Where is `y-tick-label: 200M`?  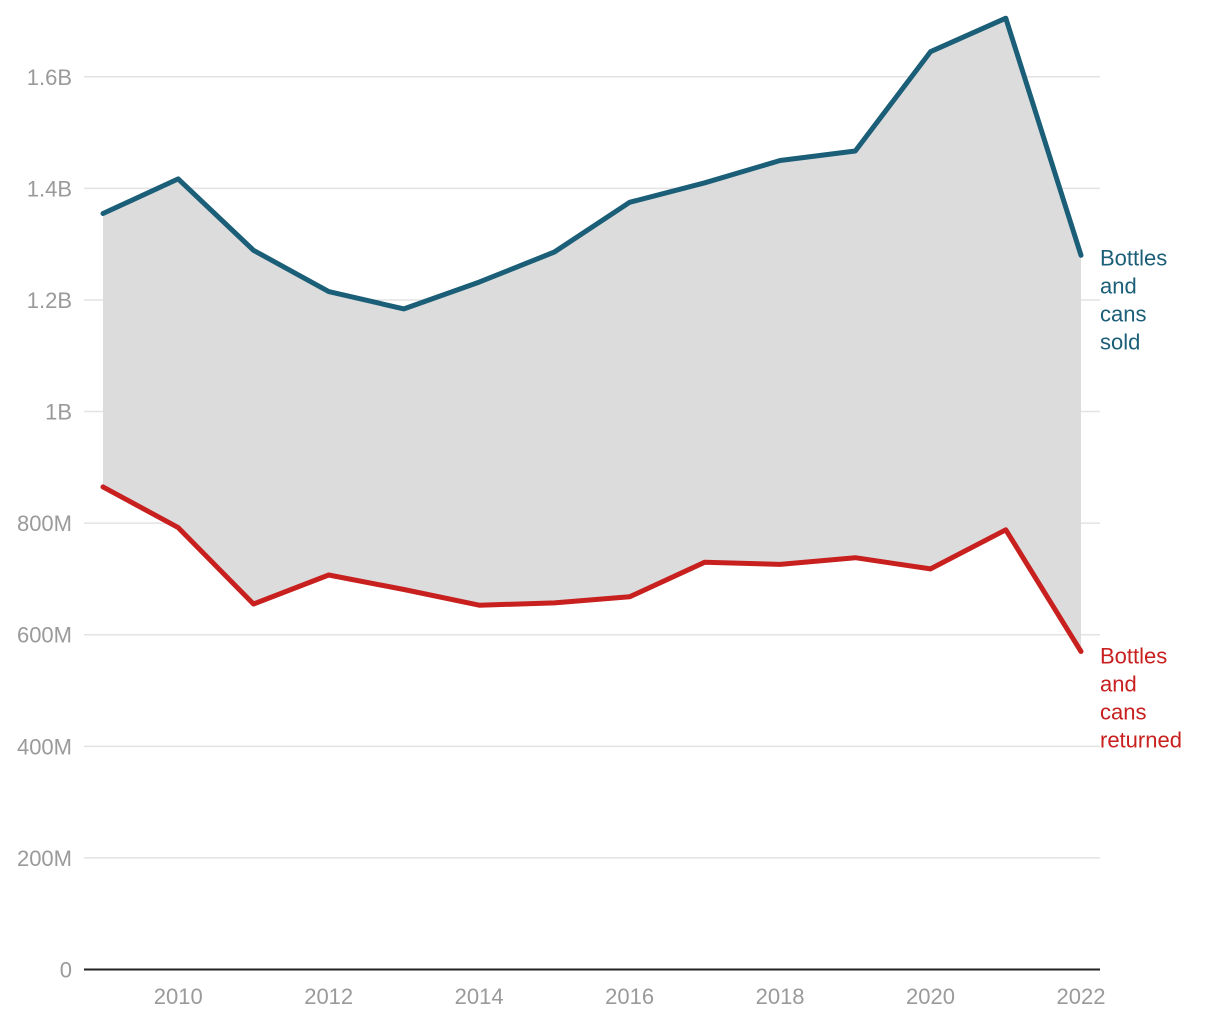 y-tick-label: 200M is located at coordinates (44, 858).